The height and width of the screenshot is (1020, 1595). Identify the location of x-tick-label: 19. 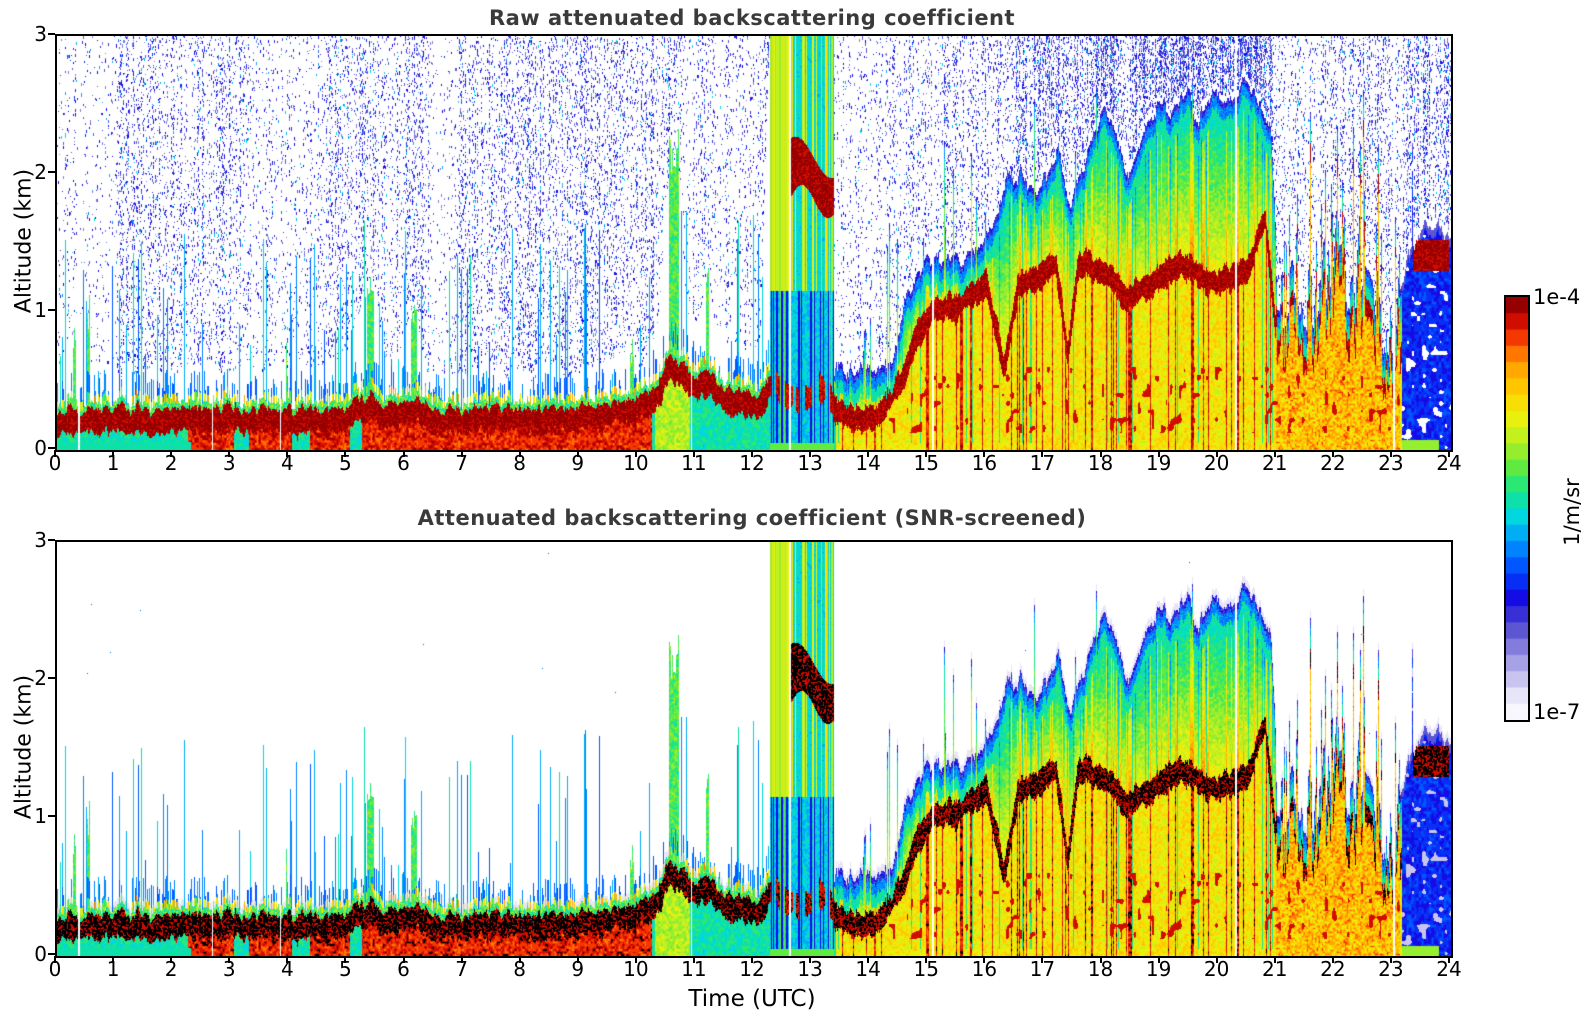
(1158, 969).